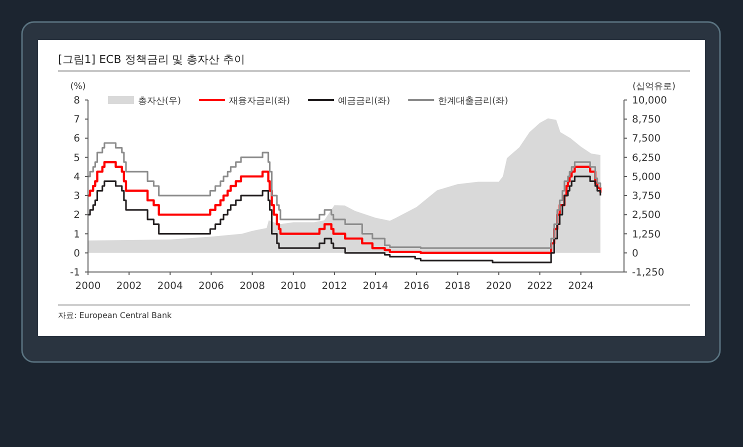 Image resolution: width=743 pixels, height=447 pixels. What do you see at coordinates (635, 254) in the screenshot?
I see `y2-tick-label: 0` at bounding box center [635, 254].